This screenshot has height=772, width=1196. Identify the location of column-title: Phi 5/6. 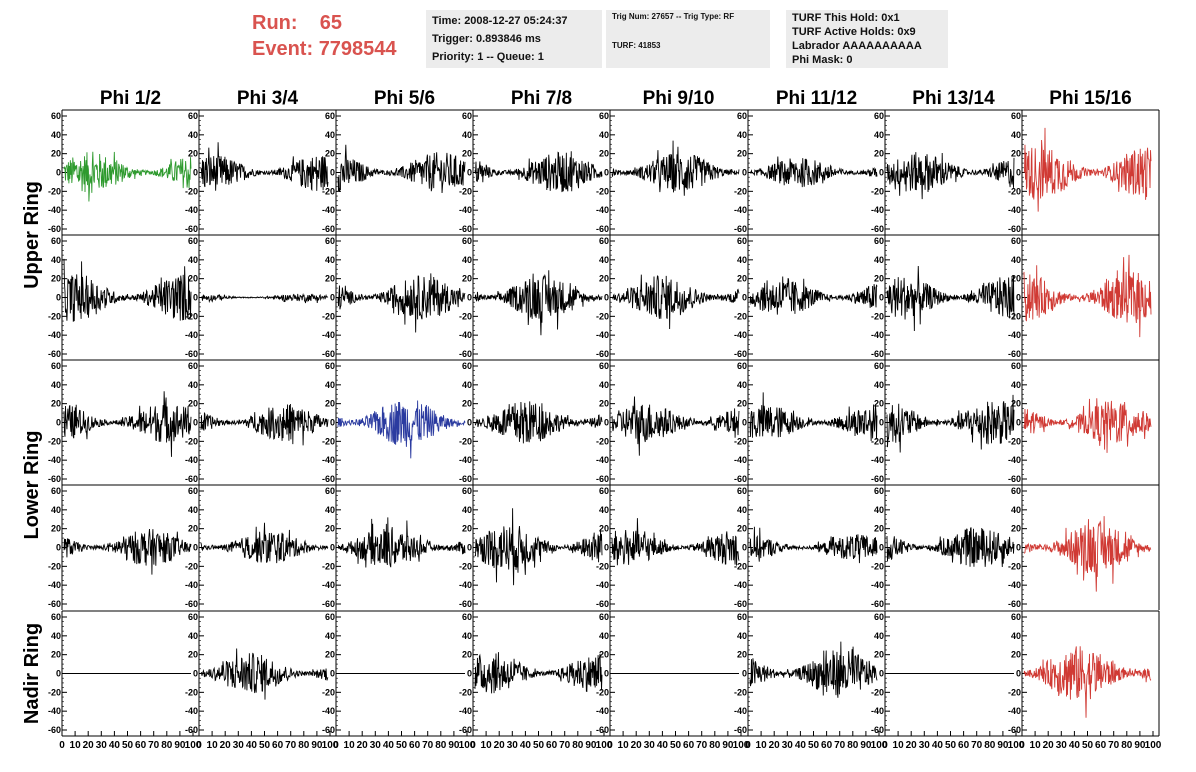
(404, 98).